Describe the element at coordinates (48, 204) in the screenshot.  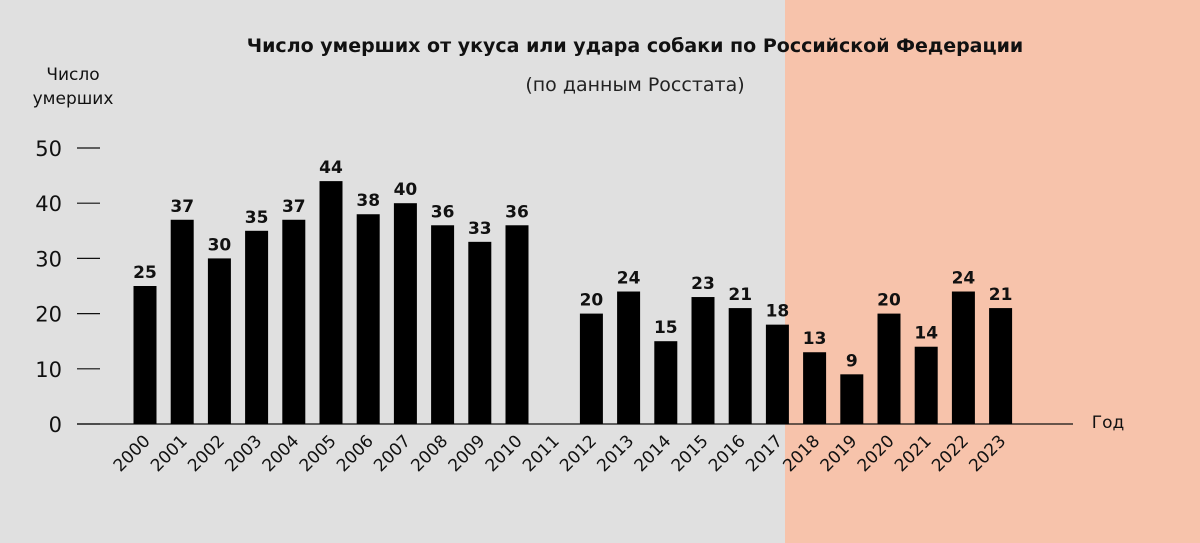
I see `y-tick-label: 40` at that location.